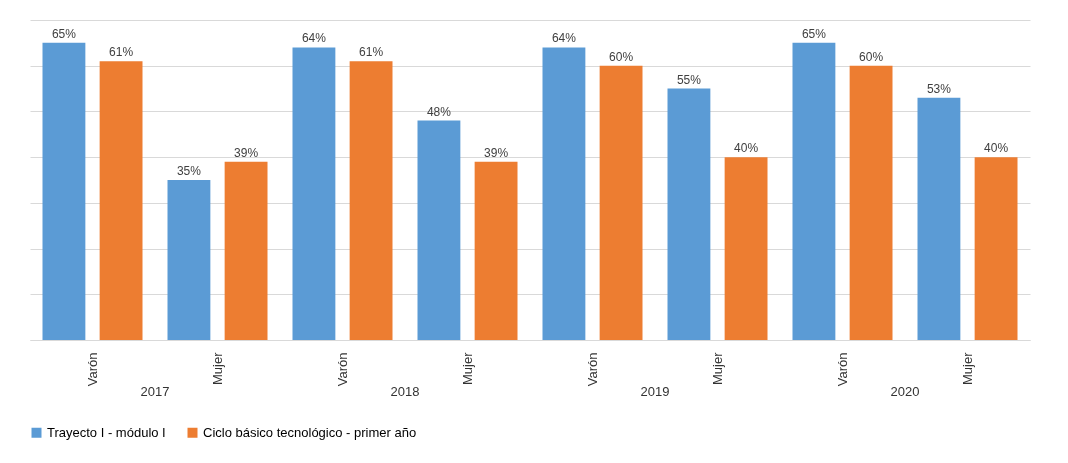 The width and height of the screenshot is (1068, 463). I want to click on data-label: 35%, so click(189, 171).